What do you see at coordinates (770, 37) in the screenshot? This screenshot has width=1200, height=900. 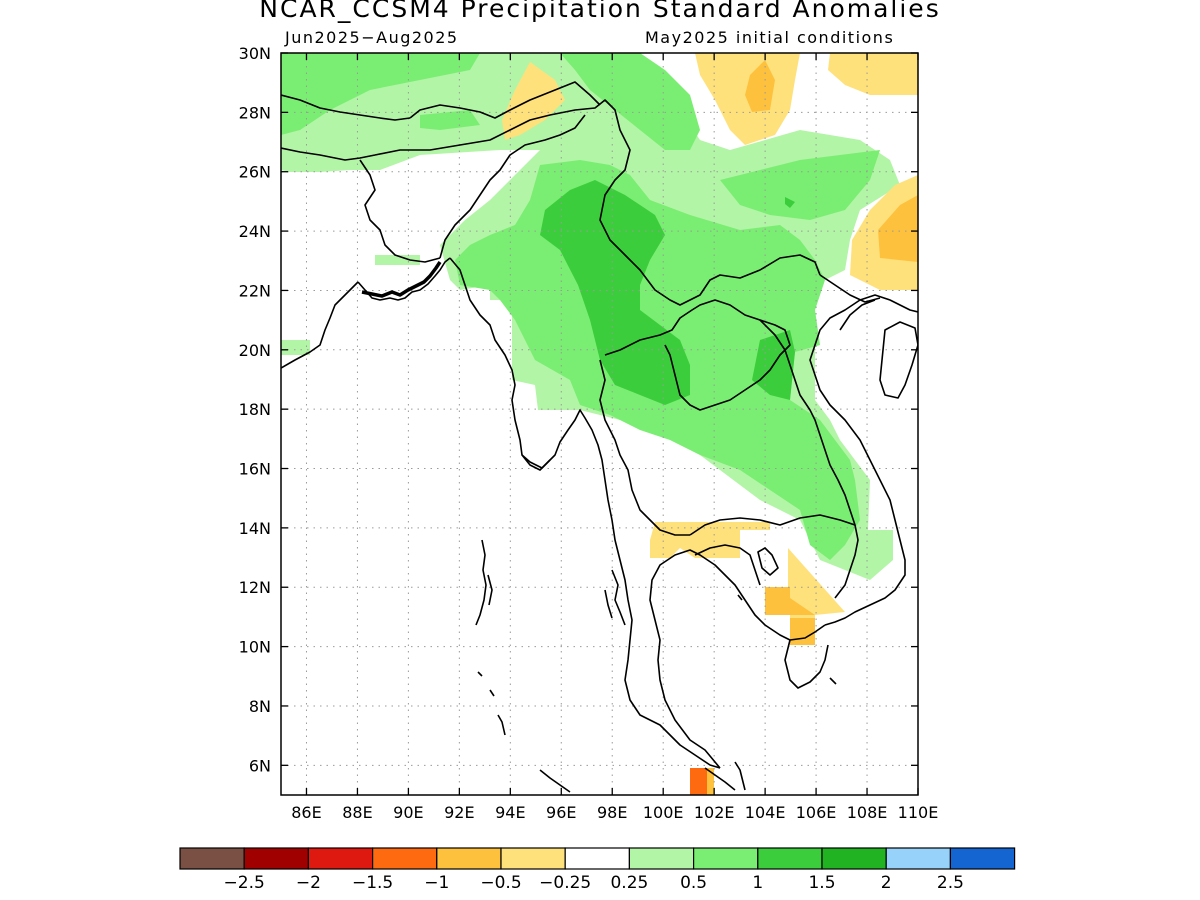 I see `initial-conditions: May2025 initial conditions` at bounding box center [770, 37].